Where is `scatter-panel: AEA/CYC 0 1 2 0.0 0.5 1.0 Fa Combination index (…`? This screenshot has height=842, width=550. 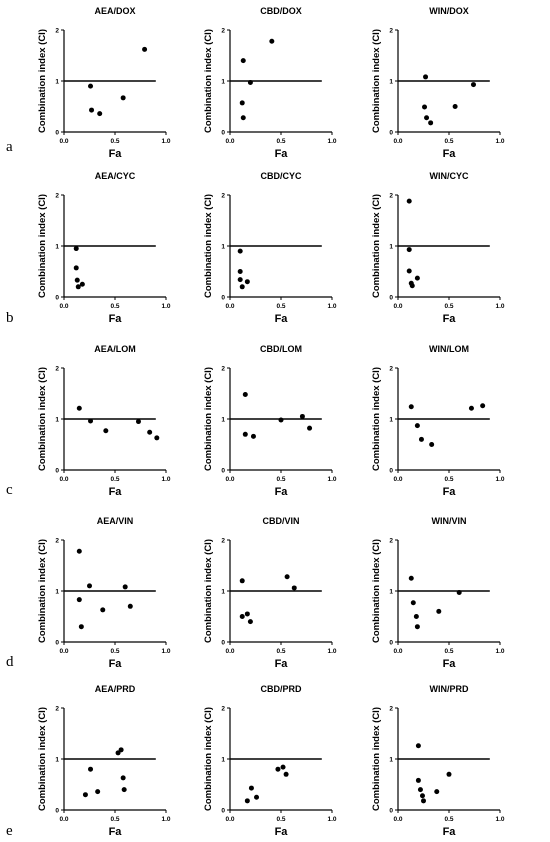 scatter-panel: AEA/CYC 0 1 2 0.0 0.5 1.0 Fa Combination index (… is located at coordinates (104, 248).